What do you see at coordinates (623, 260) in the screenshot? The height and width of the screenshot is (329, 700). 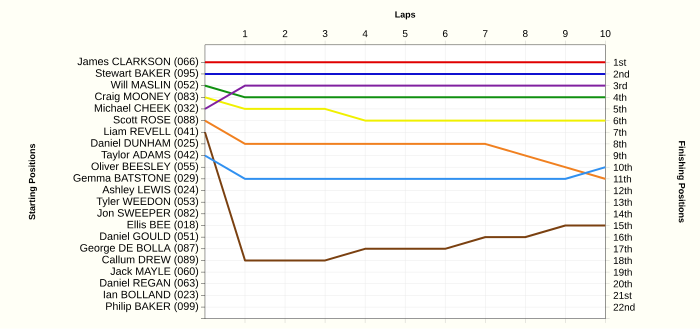 I see `y2-tick-label: 18th` at bounding box center [623, 260].